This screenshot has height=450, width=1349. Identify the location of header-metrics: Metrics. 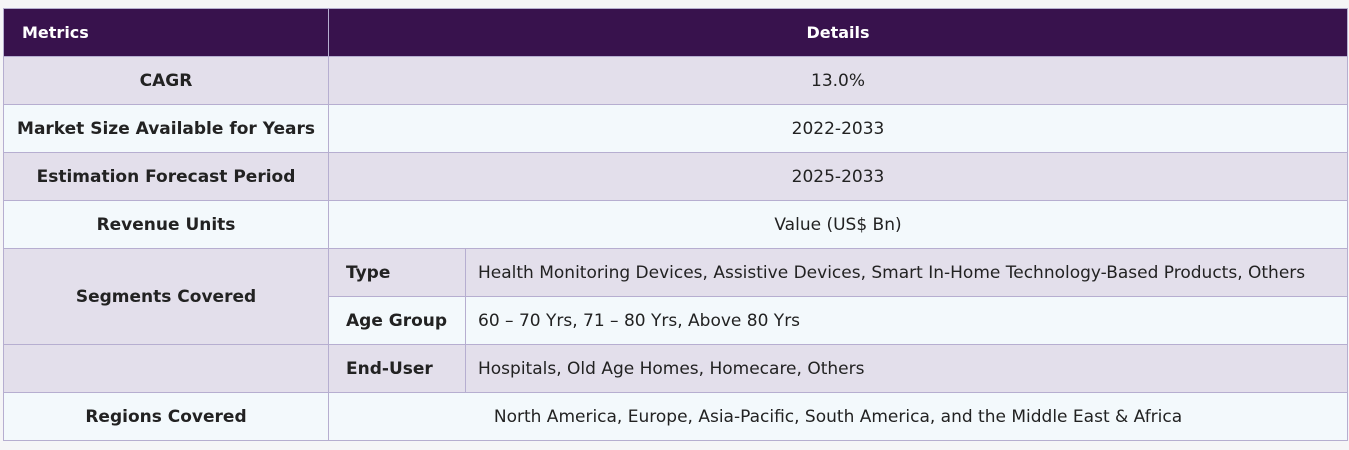
(166, 32).